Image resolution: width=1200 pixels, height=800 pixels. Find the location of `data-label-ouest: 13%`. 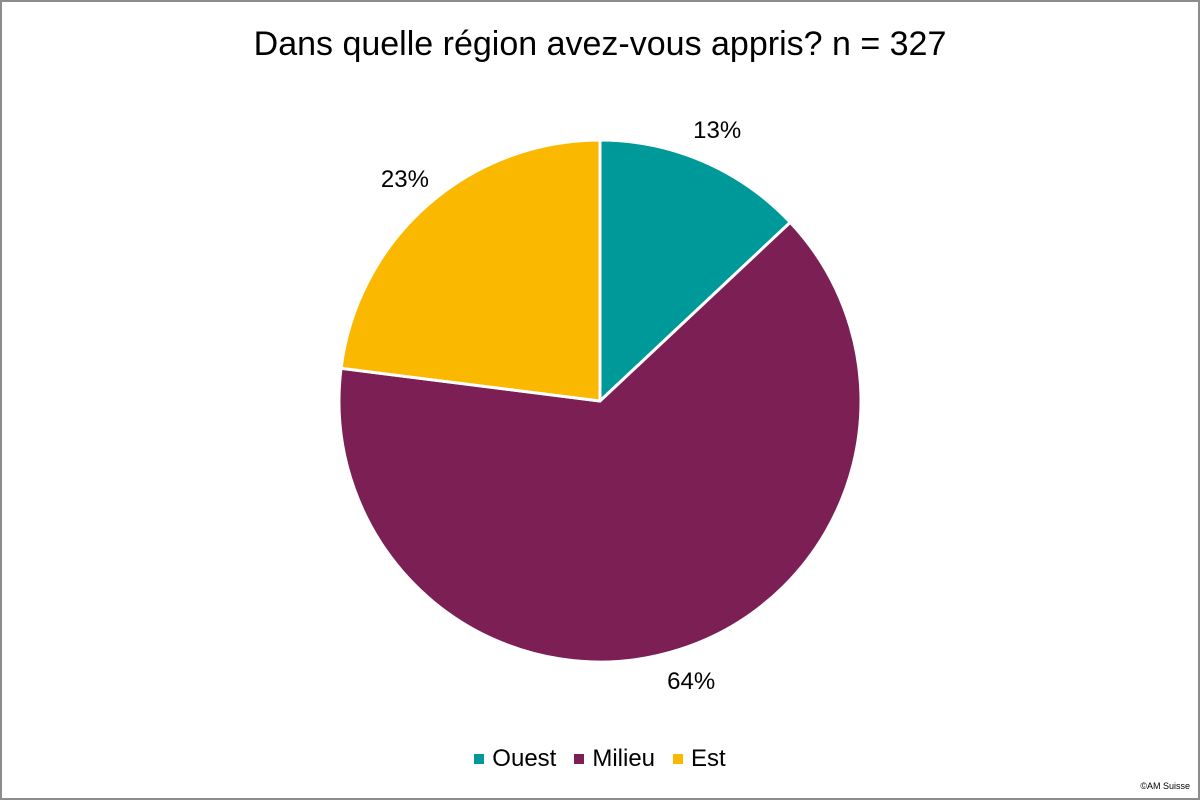

data-label-ouest: 13% is located at coordinates (717, 130).